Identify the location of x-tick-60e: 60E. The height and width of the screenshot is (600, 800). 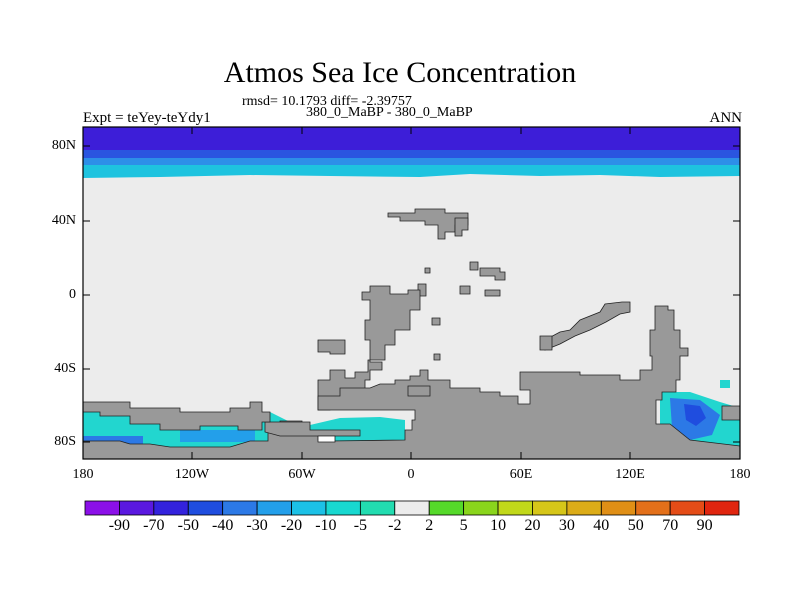
(521, 474).